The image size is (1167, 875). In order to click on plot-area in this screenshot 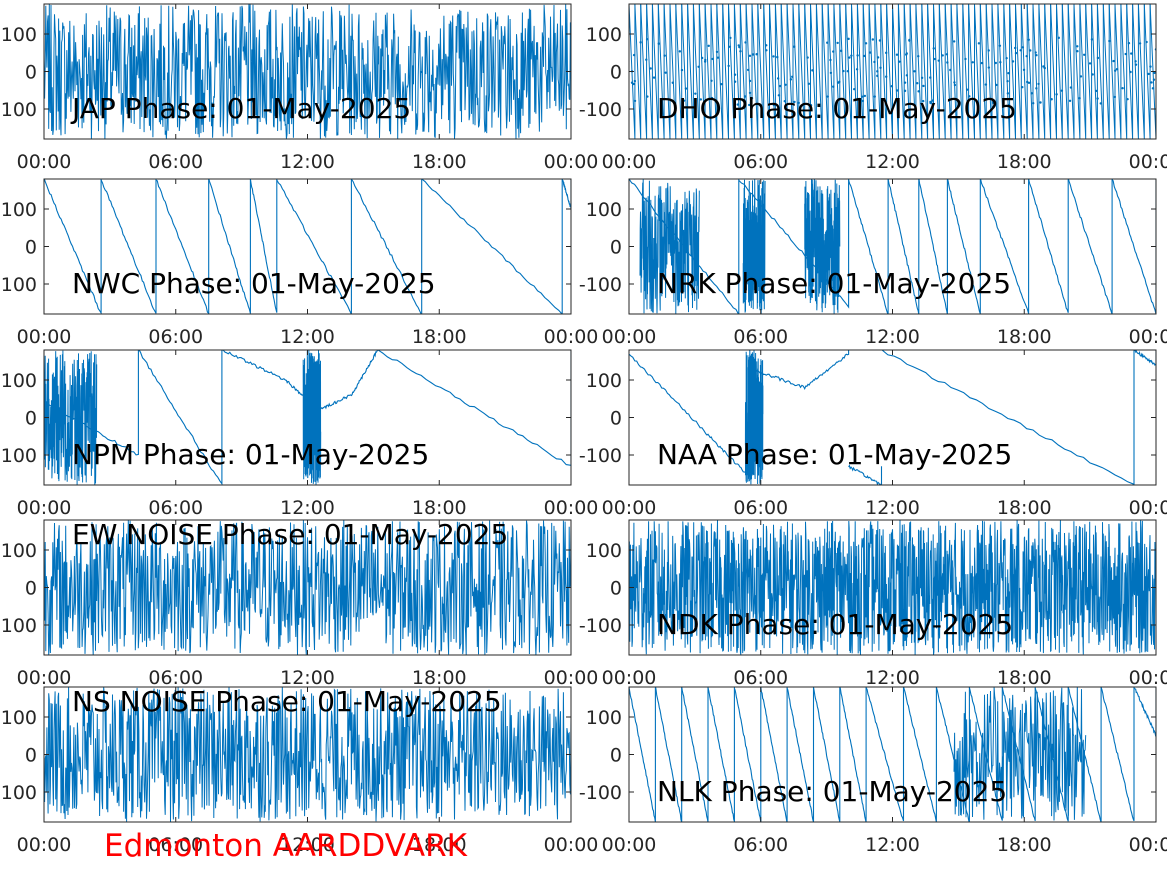, I will do `click(892, 754)`.